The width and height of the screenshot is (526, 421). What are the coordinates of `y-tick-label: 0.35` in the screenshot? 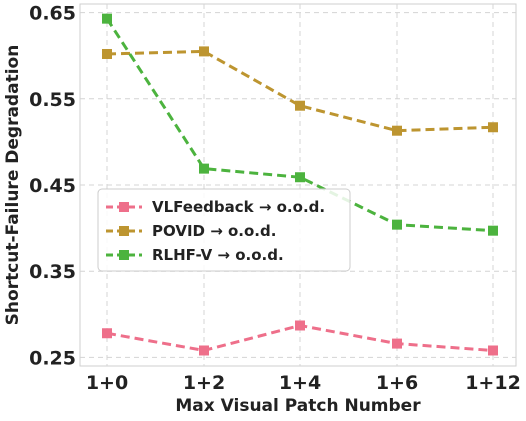 It's located at (52, 272).